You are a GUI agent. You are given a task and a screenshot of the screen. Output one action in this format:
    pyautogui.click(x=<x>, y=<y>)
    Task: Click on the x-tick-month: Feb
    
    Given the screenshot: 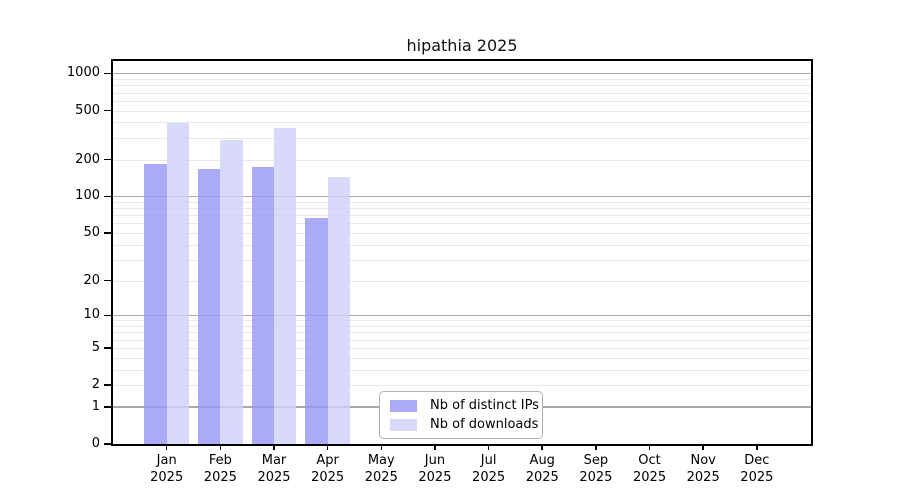 What is the action you would take?
    pyautogui.click(x=220, y=460)
    